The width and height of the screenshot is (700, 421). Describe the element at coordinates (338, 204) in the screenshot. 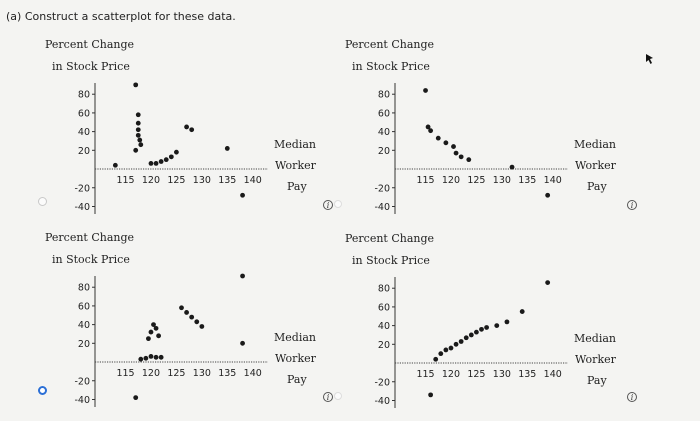

I see `info-ring-icon` at that location.